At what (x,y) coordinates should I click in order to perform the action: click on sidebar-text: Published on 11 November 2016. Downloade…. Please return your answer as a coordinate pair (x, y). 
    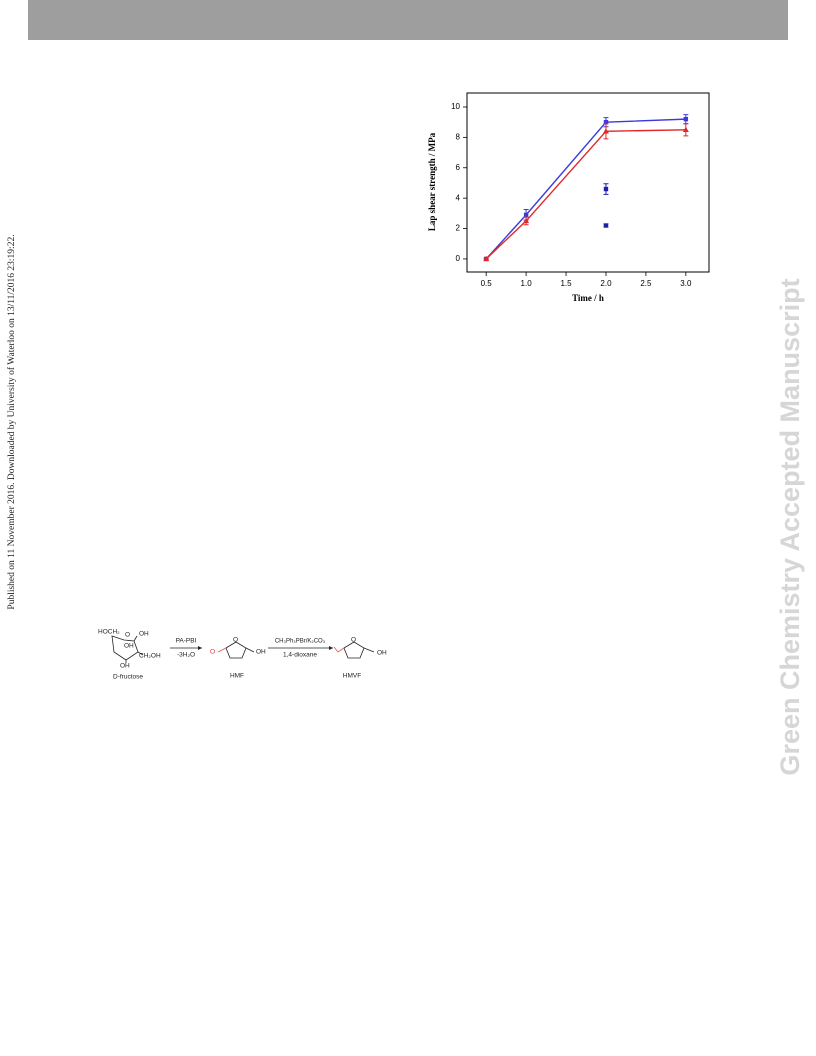
    Looking at the image, I should click on (11, 421).